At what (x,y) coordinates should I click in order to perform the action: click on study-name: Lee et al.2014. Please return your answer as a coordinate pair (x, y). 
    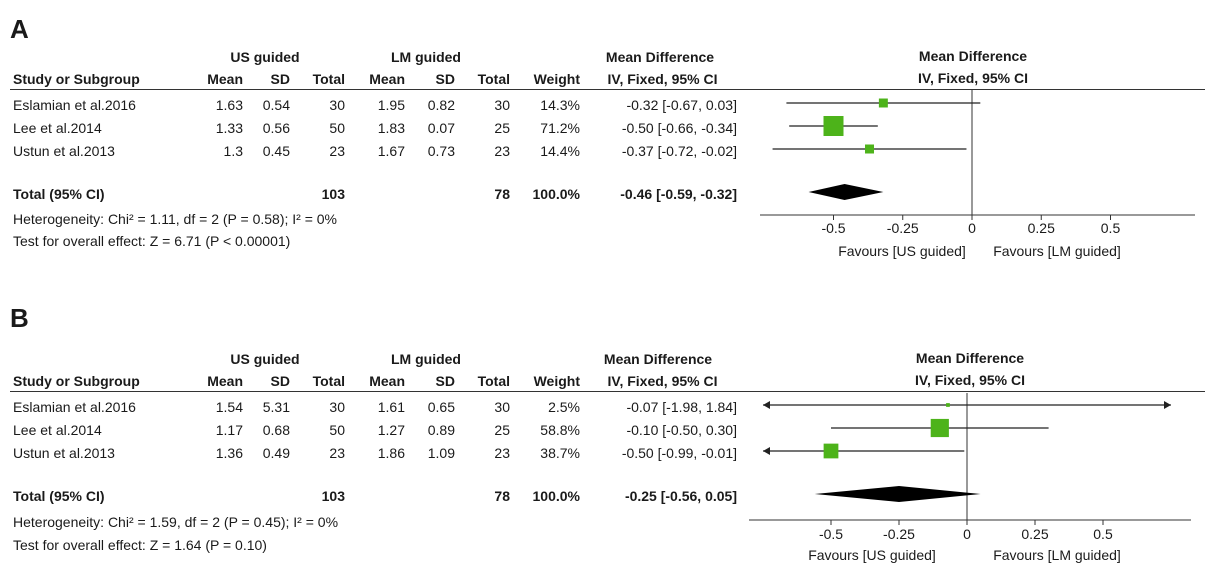
    Looking at the image, I should click on (57, 128).